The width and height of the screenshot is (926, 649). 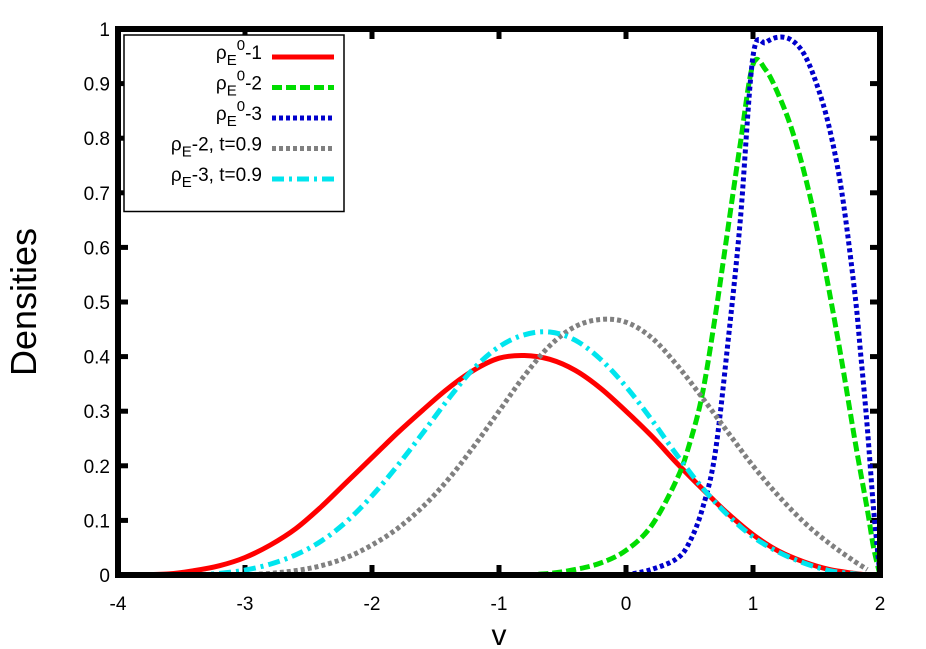 What do you see at coordinates (97, 85) in the screenshot?
I see `y-tick-label: 0.9` at bounding box center [97, 85].